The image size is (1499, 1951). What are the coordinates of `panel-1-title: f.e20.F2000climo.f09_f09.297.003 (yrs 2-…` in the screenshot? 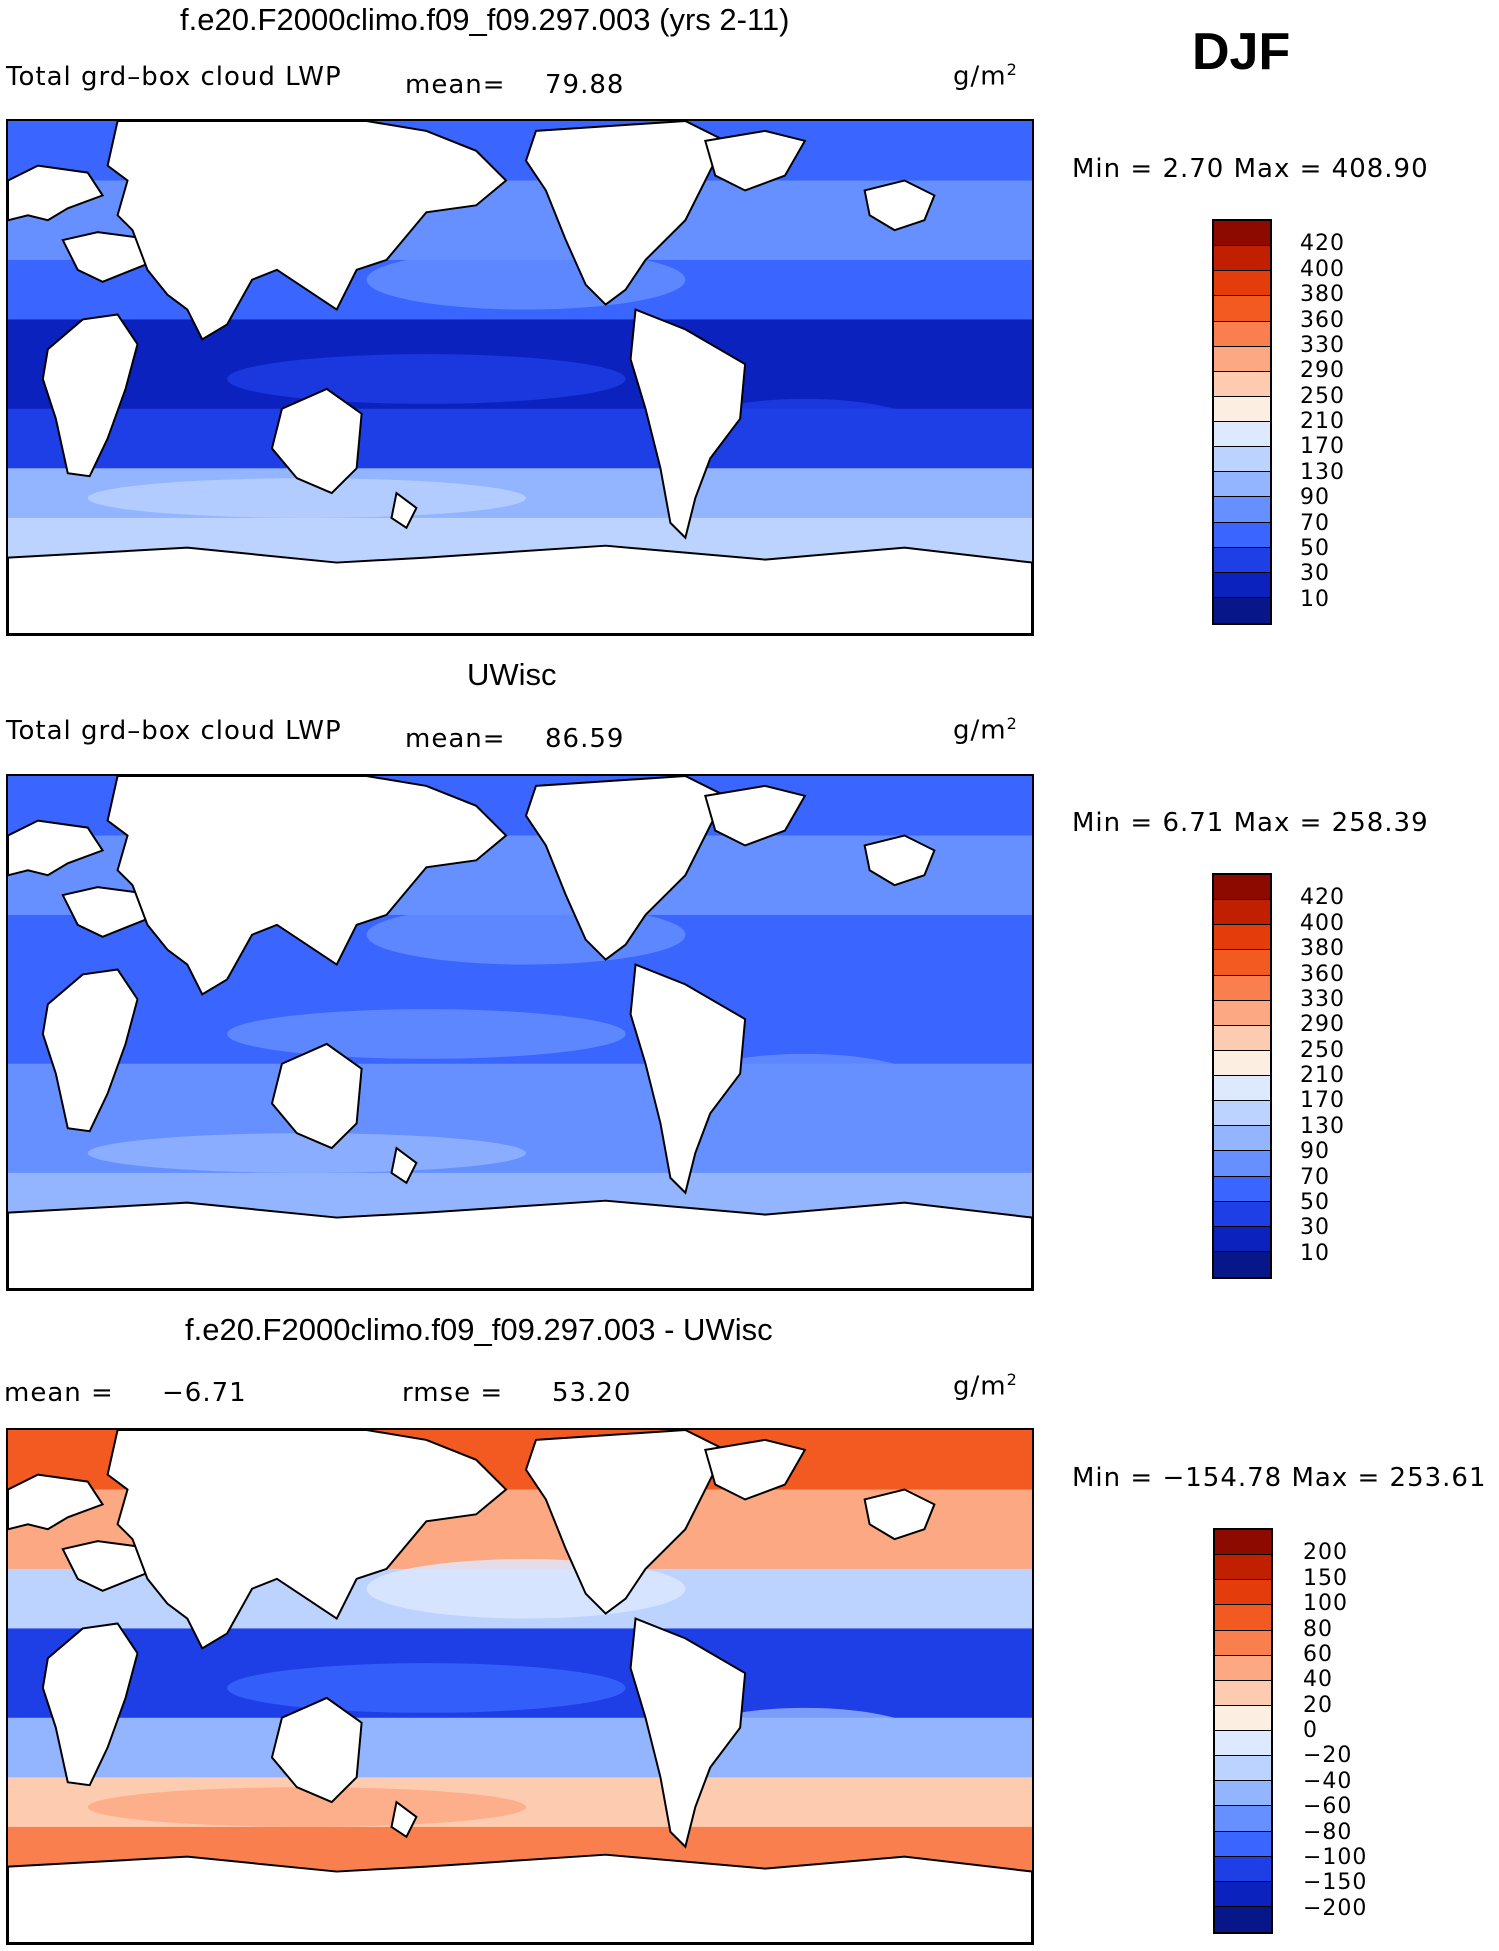 It's located at (485, 19).